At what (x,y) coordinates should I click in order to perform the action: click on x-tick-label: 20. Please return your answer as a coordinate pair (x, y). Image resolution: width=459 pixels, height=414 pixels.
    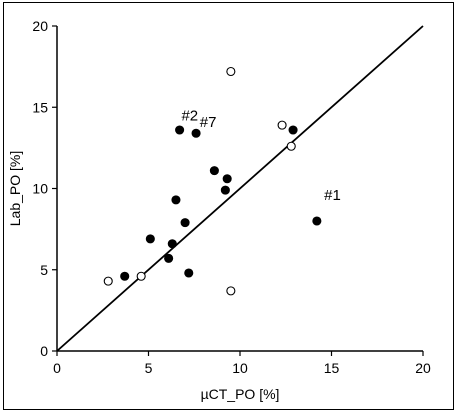
    Looking at the image, I should click on (423, 368).